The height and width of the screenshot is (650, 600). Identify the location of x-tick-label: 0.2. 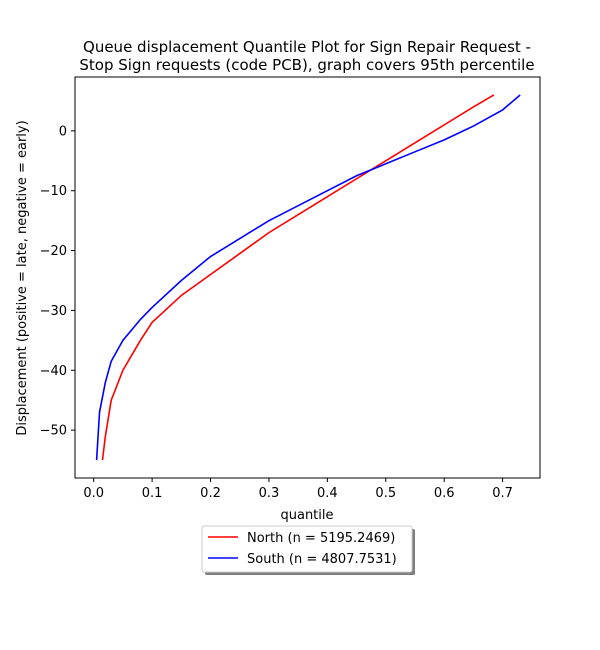
(210, 493).